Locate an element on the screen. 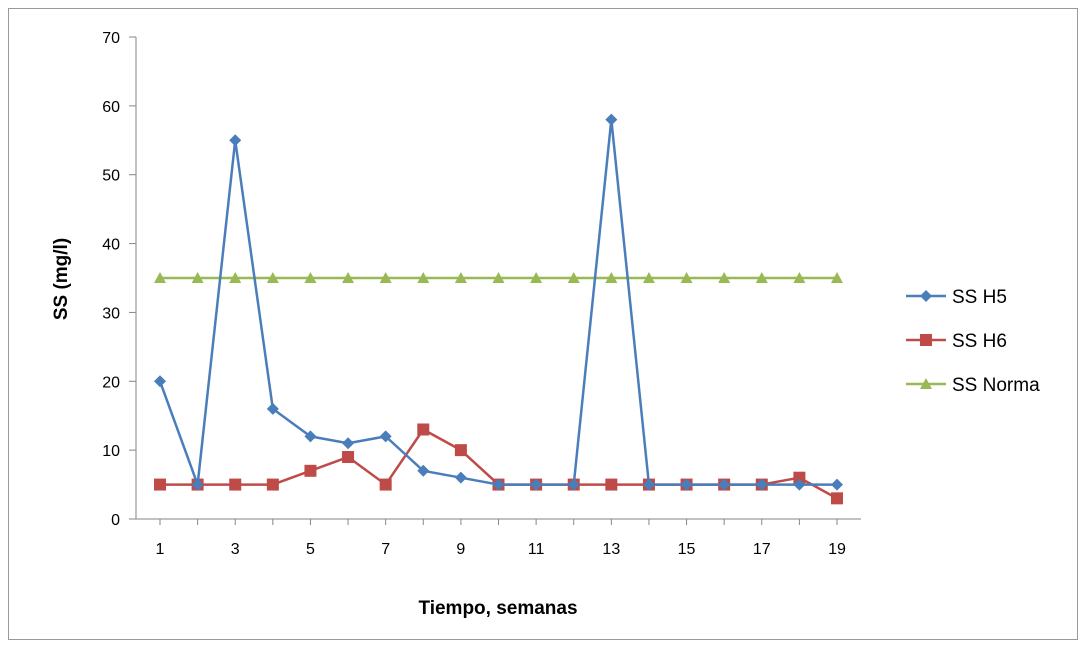 The image size is (1084, 646). legend-label: SS Norma is located at coordinates (996, 385).